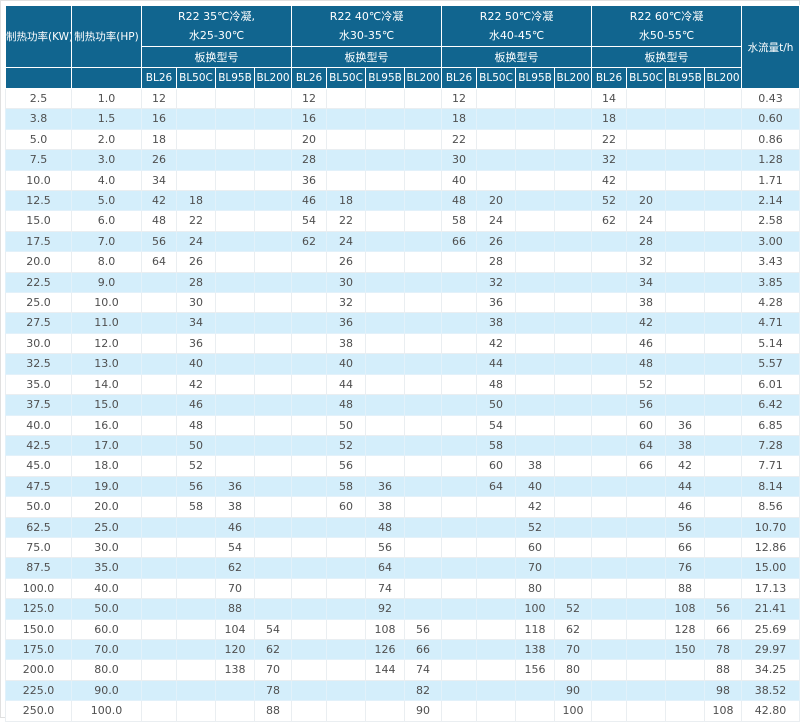  I want to click on g4-bl50c-cell: 48, so click(646, 364).